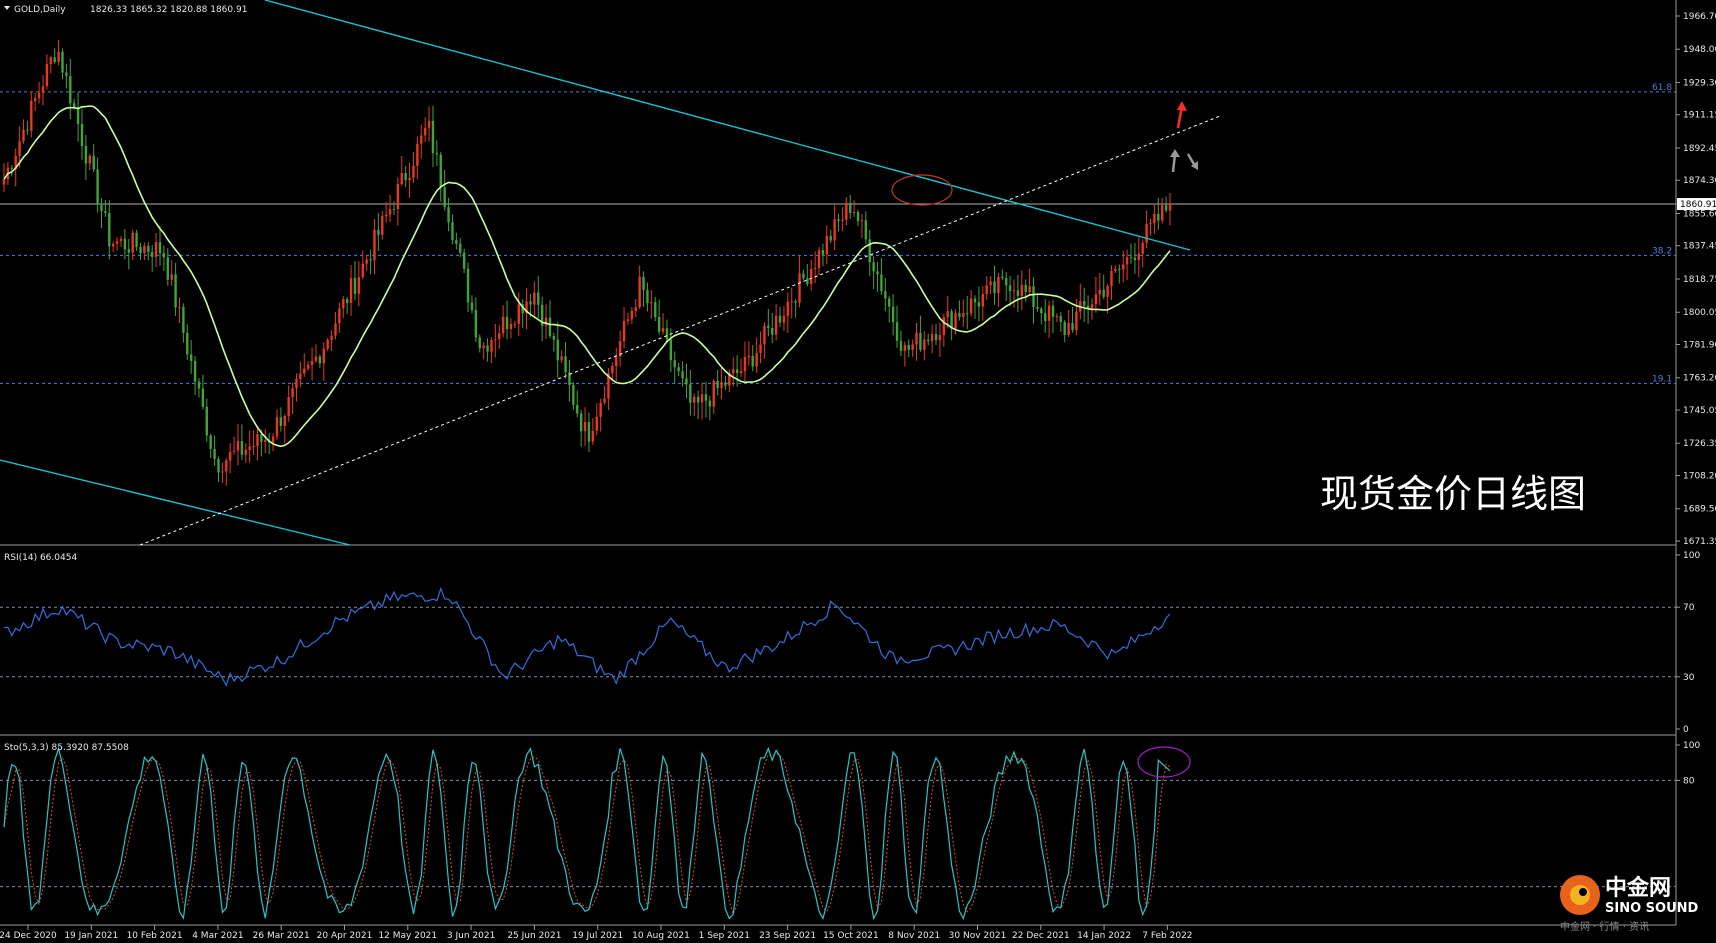 The width and height of the screenshot is (1716, 943). What do you see at coordinates (1699, 149) in the screenshot?
I see `price-tick-label: 1892.45` at bounding box center [1699, 149].